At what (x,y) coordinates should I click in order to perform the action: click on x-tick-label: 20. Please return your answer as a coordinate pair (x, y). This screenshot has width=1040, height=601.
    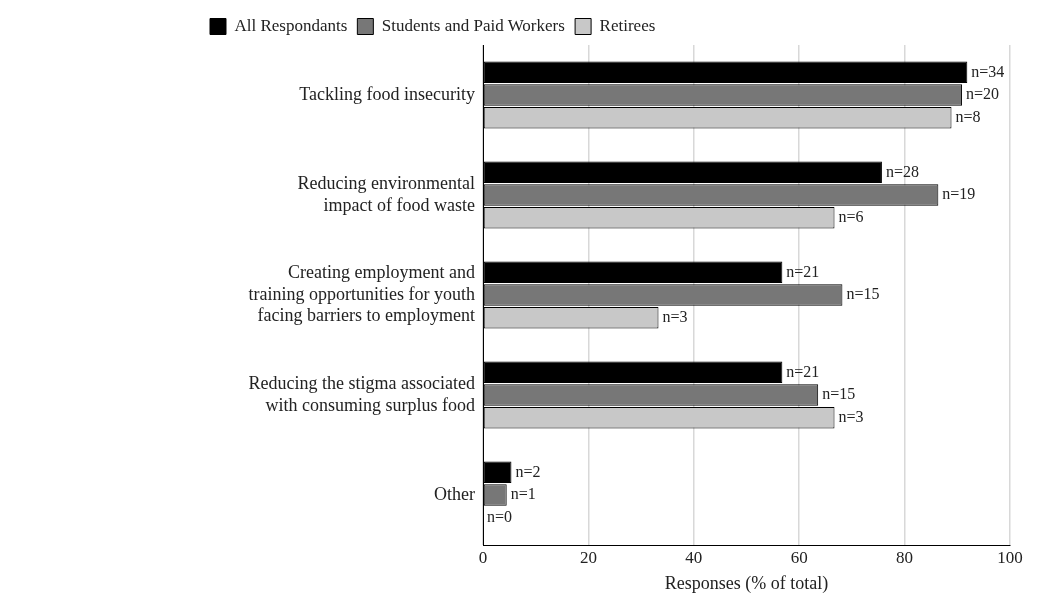
    Looking at the image, I should click on (588, 557).